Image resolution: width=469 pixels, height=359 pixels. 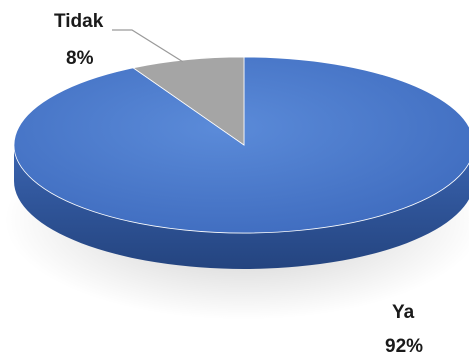 What do you see at coordinates (79, 21) in the screenshot?
I see `label-tidak-name: Tidak` at bounding box center [79, 21].